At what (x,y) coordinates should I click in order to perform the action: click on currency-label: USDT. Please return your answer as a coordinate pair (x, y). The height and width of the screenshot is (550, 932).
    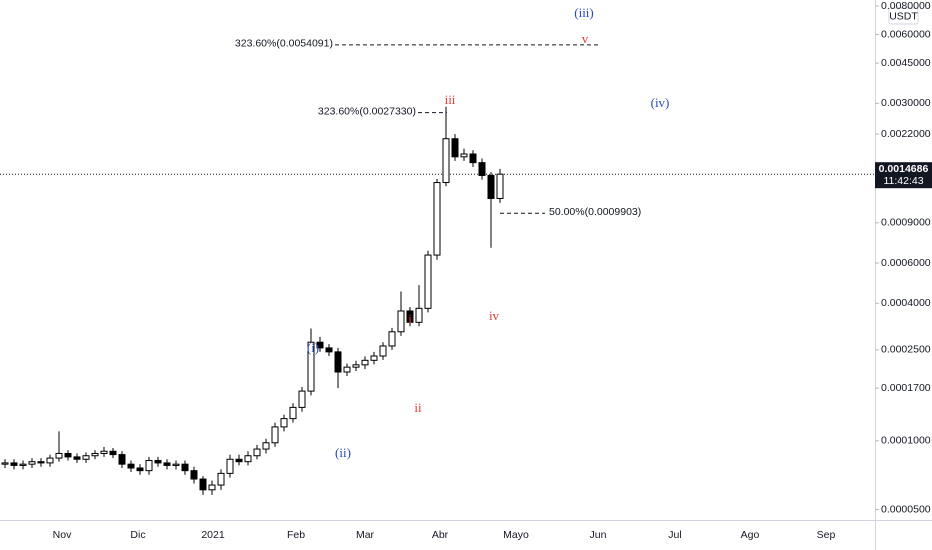
    Looking at the image, I should click on (903, 16).